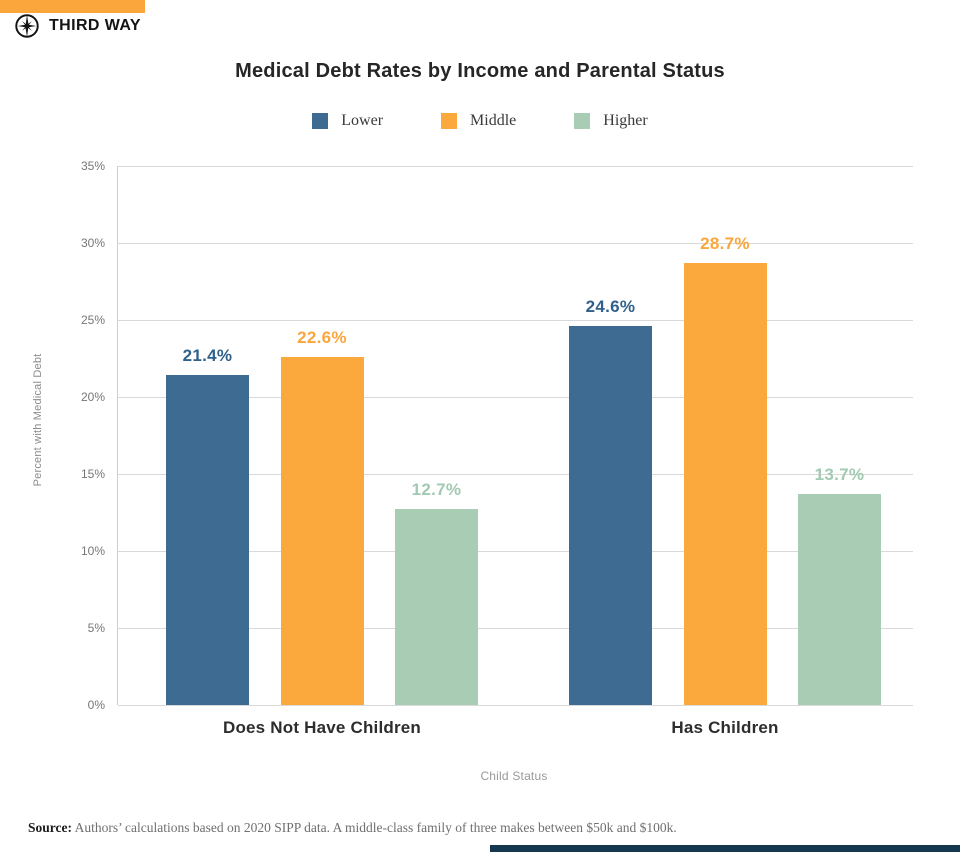 The image size is (960, 852). What do you see at coordinates (95, 25) in the screenshot?
I see `brand-name: THIRD WAY` at bounding box center [95, 25].